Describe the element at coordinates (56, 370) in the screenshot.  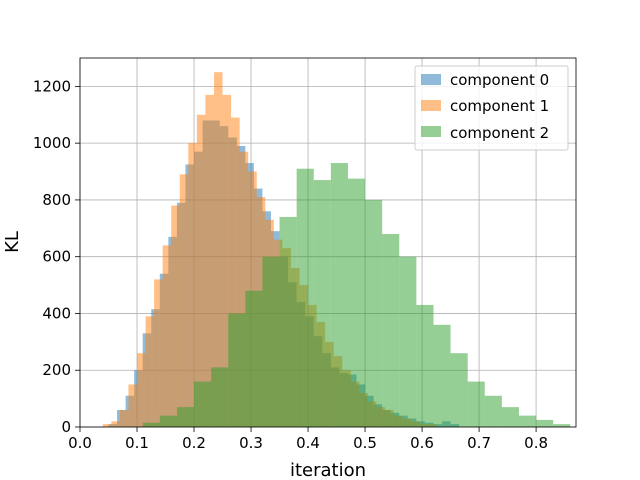
I see `y-tick-label: 200` at that location.